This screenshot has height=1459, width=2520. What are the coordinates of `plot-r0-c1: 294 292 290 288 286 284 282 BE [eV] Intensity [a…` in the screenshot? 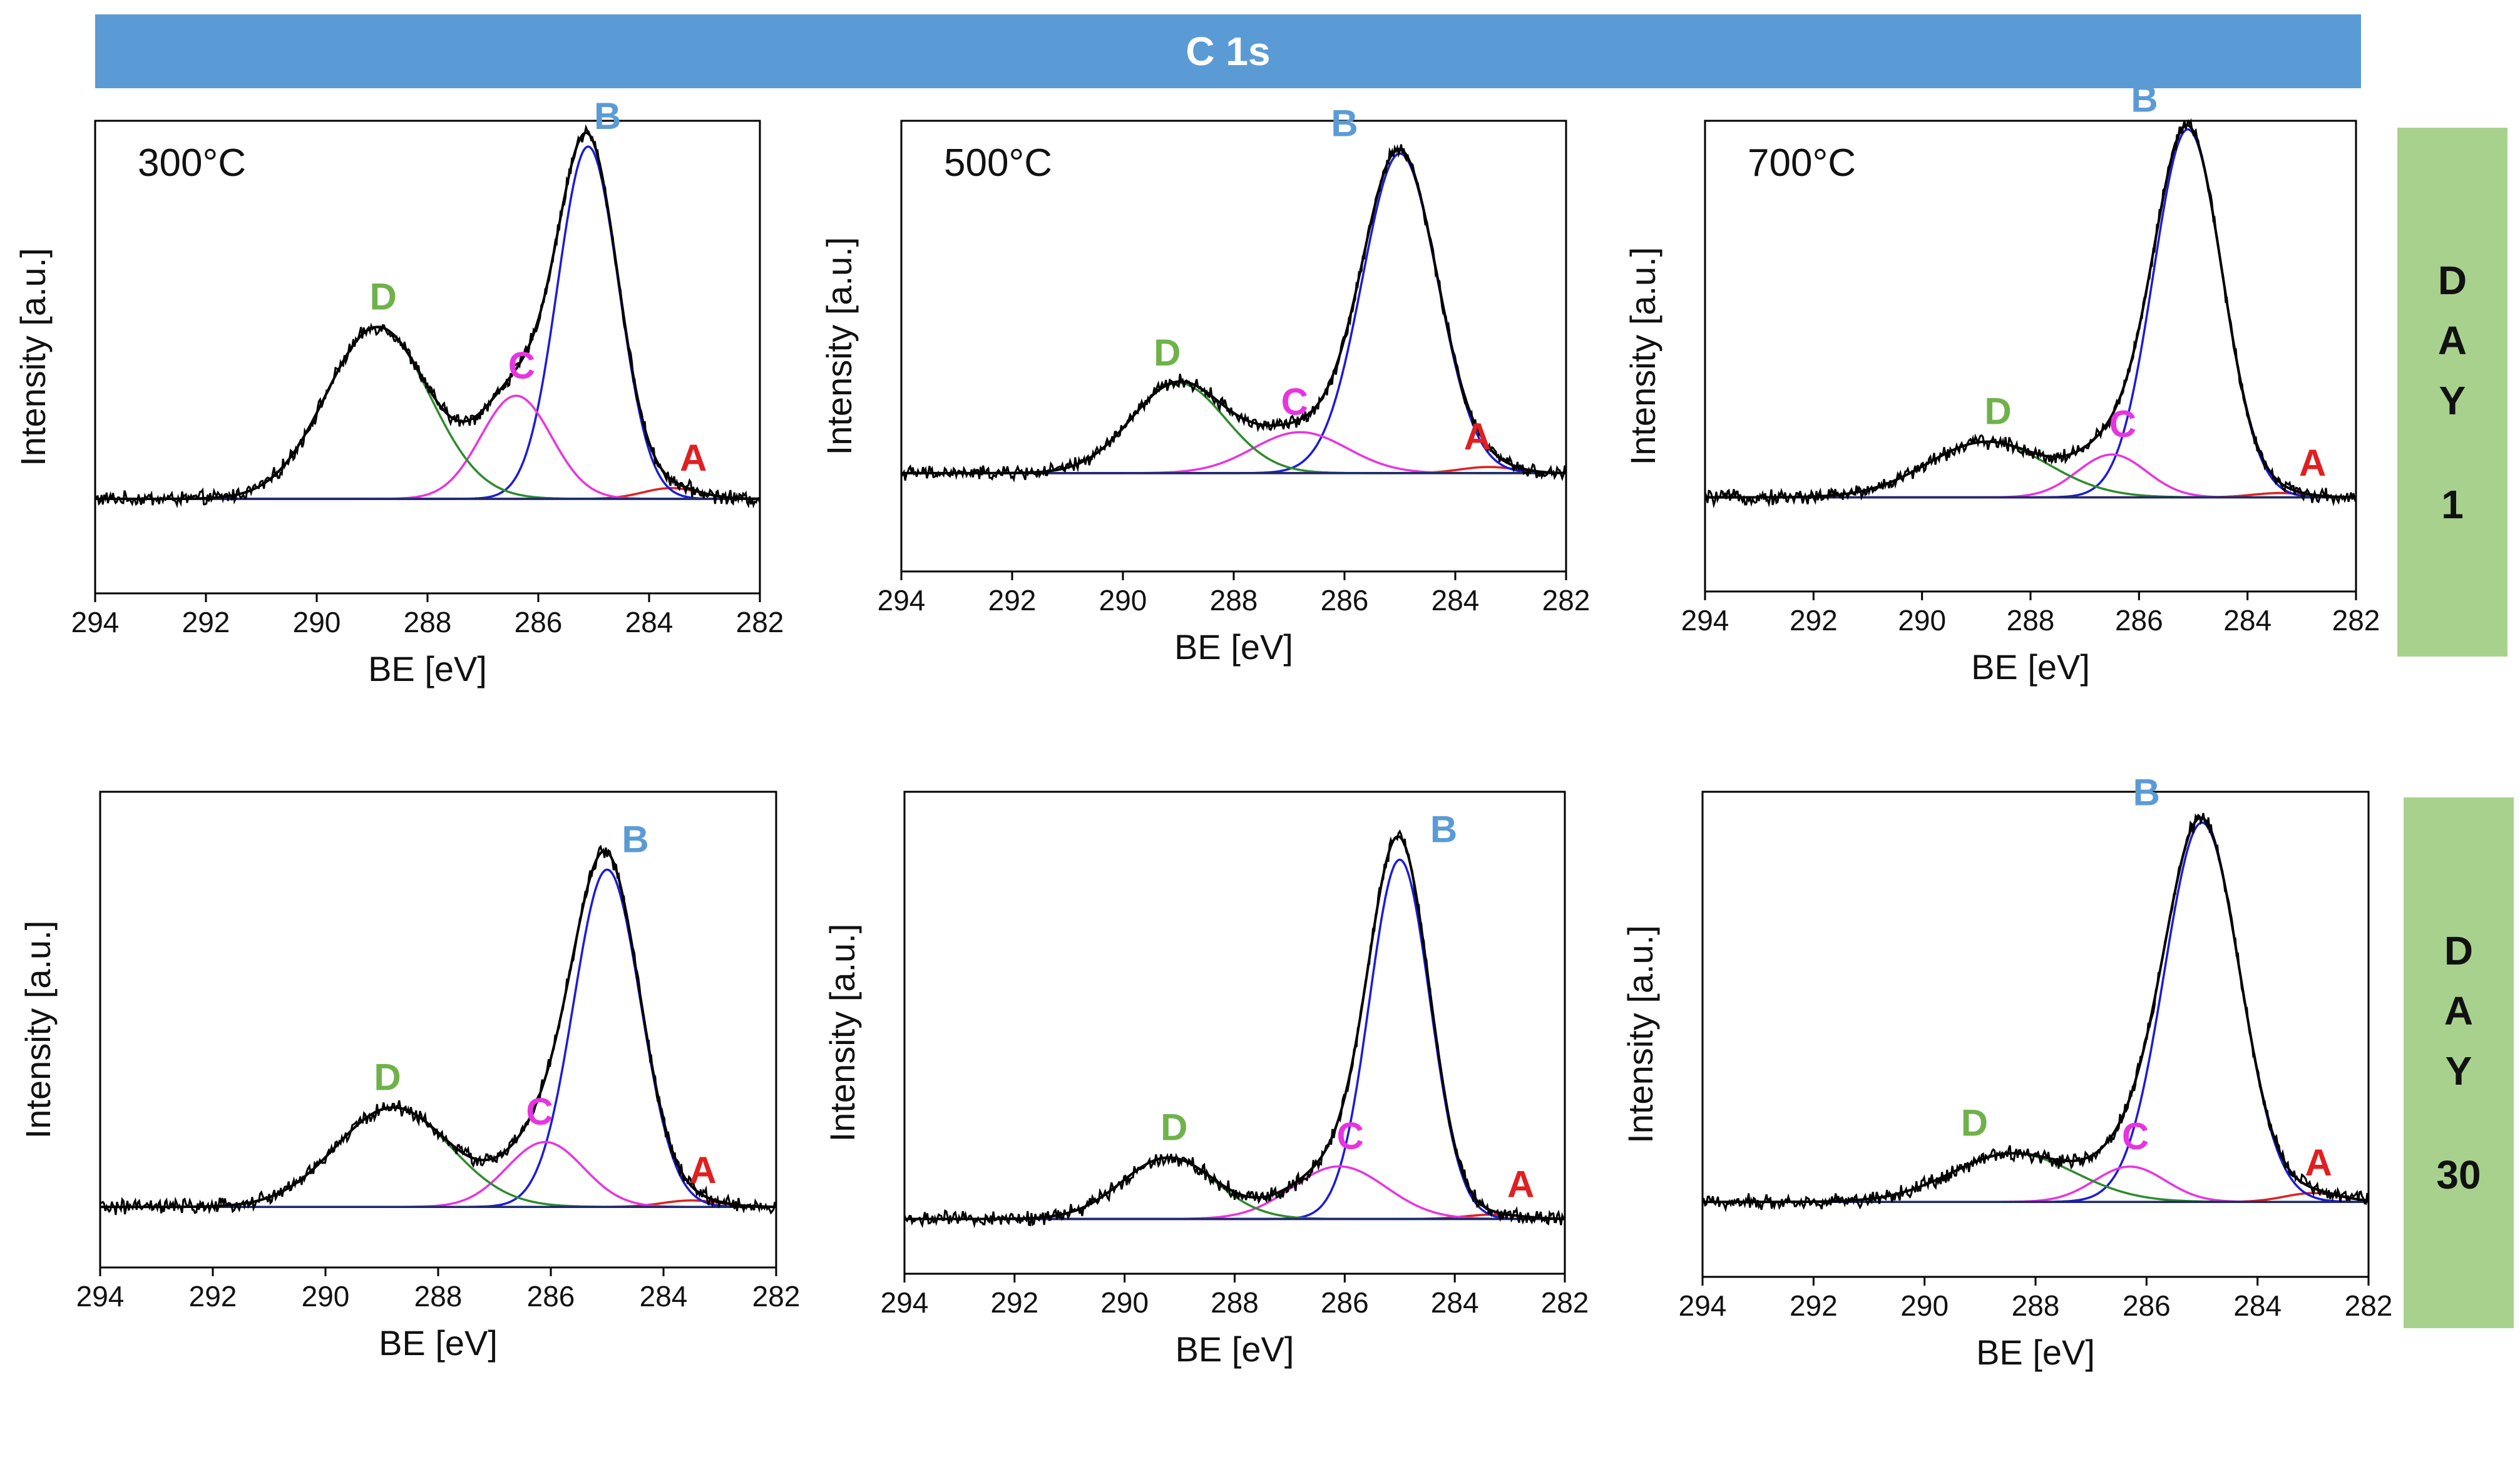 It's located at (1204, 384).